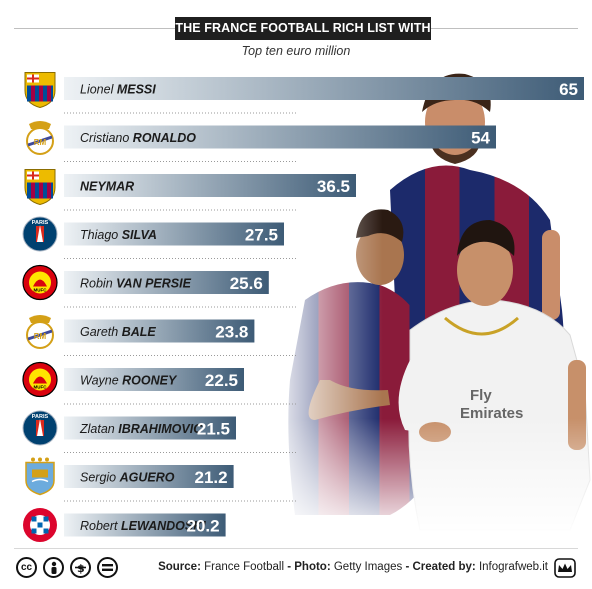 Image resolution: width=592 pixels, height=589 pixels. I want to click on bar-silva, so click(174, 234).